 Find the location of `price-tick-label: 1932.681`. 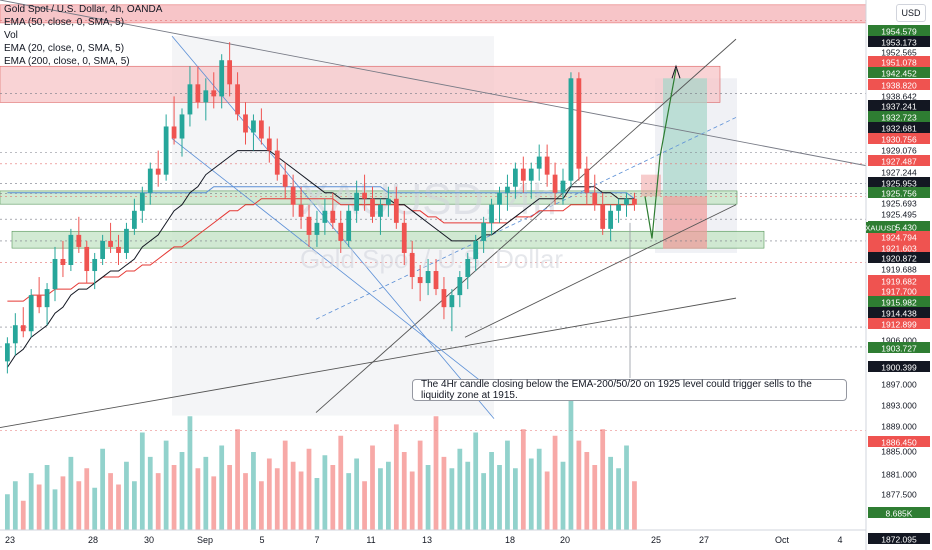

price-tick-label: 1932.681 is located at coordinates (899, 129).